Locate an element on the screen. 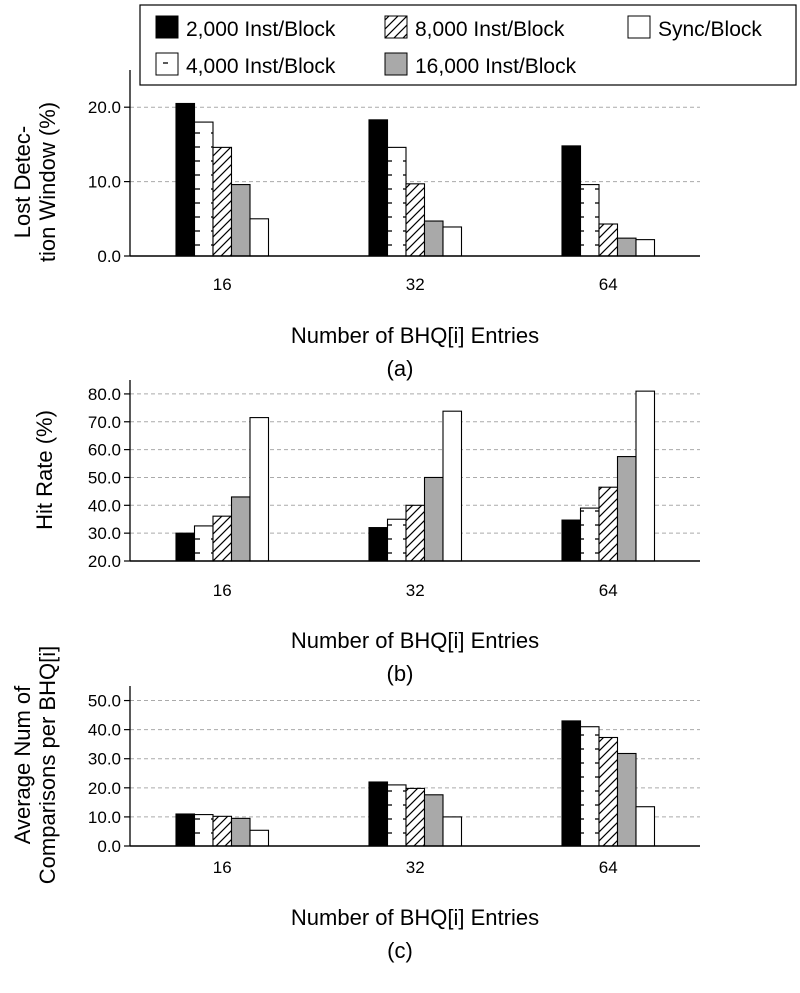 The image size is (800, 993). legend-label-4000: 4,000 Inst/Block is located at coordinates (261, 66).